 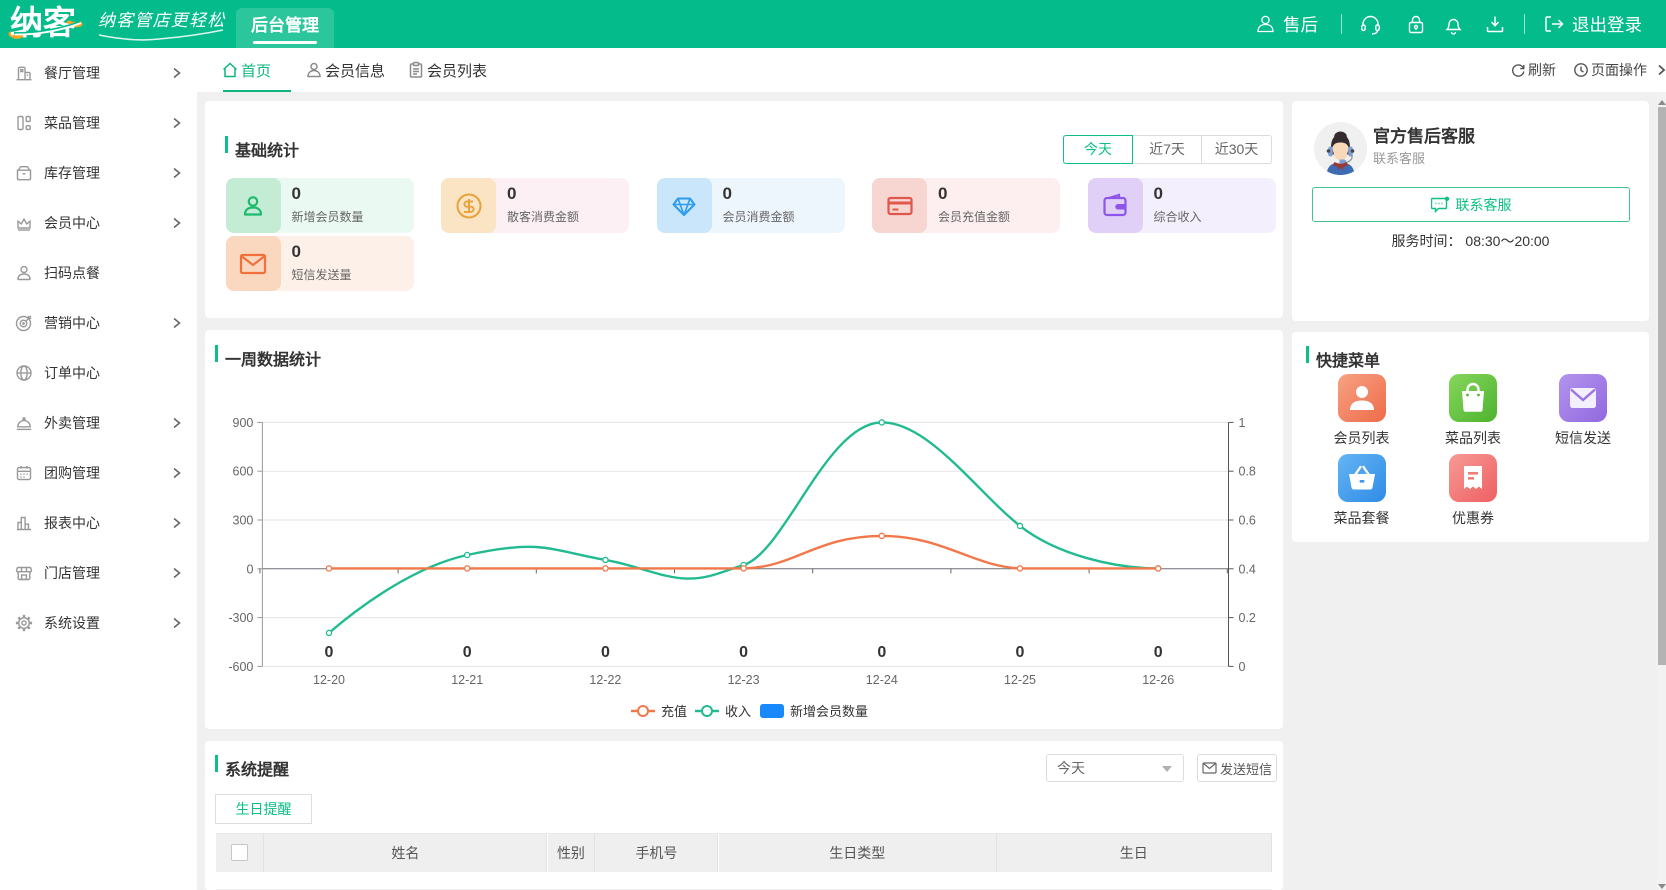 What do you see at coordinates (467, 680) in the screenshot?
I see `svg-text: 12-21` at bounding box center [467, 680].